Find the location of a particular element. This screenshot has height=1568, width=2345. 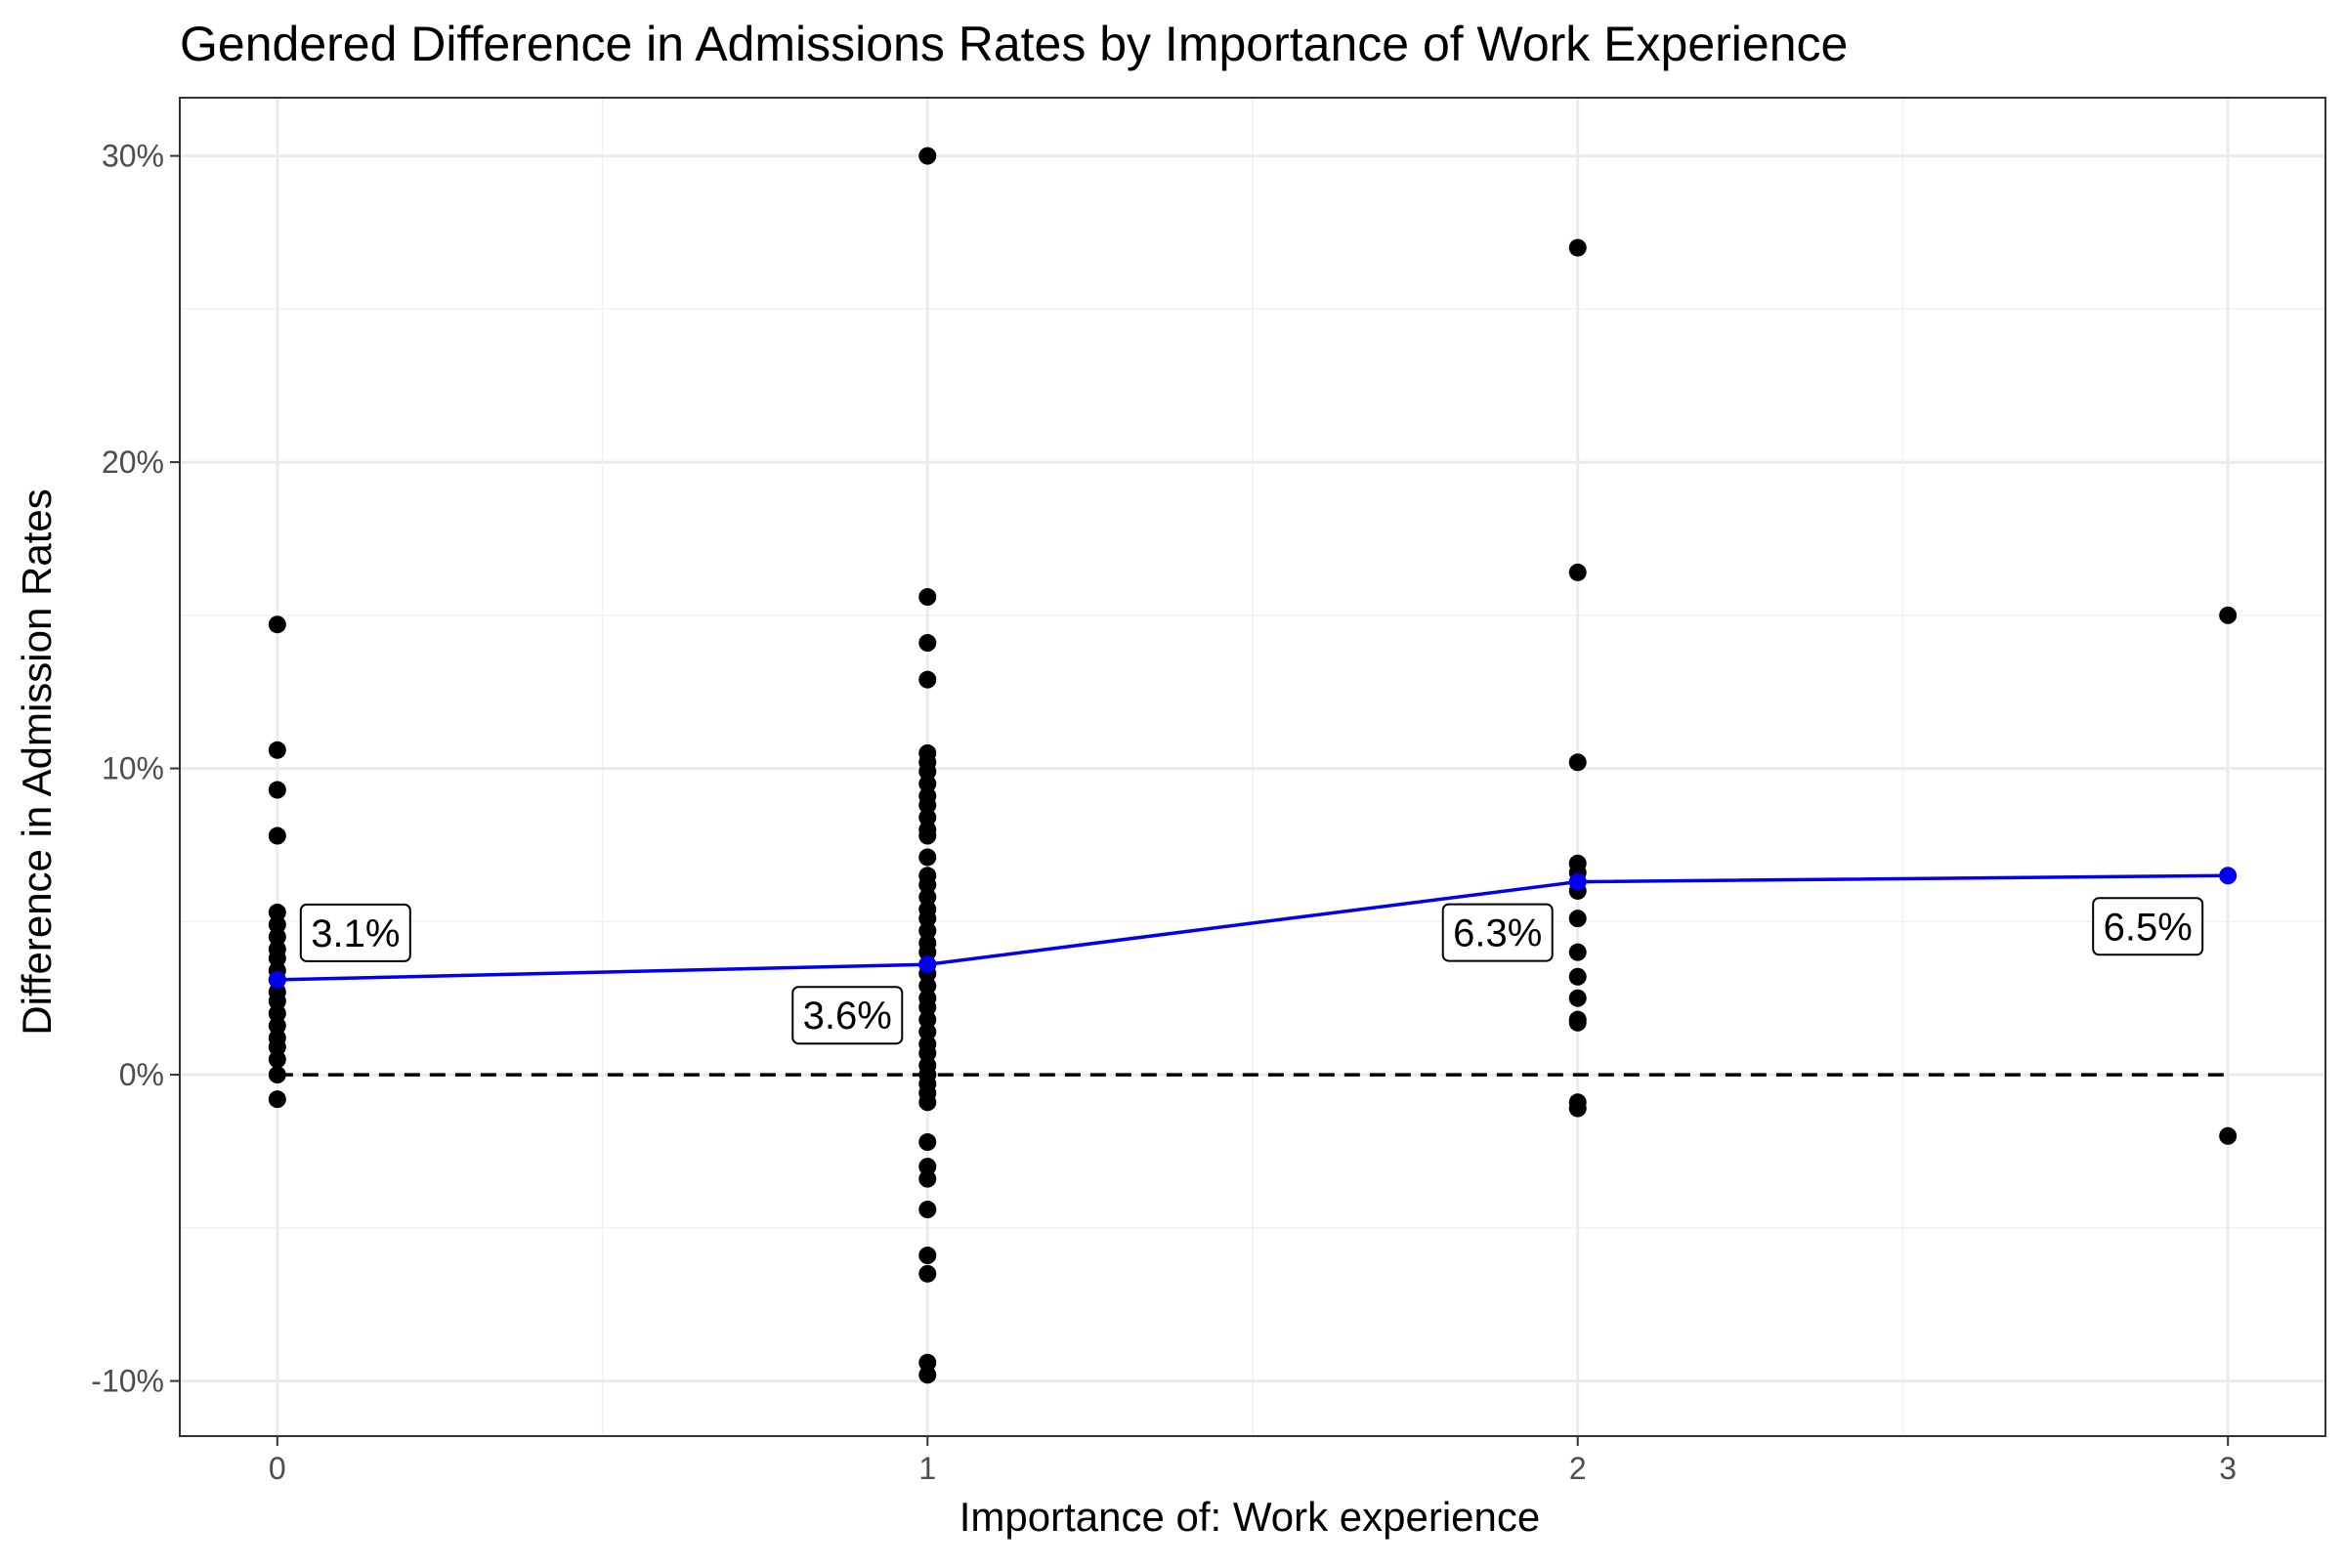

data-label: 3.6% is located at coordinates (847, 1015).